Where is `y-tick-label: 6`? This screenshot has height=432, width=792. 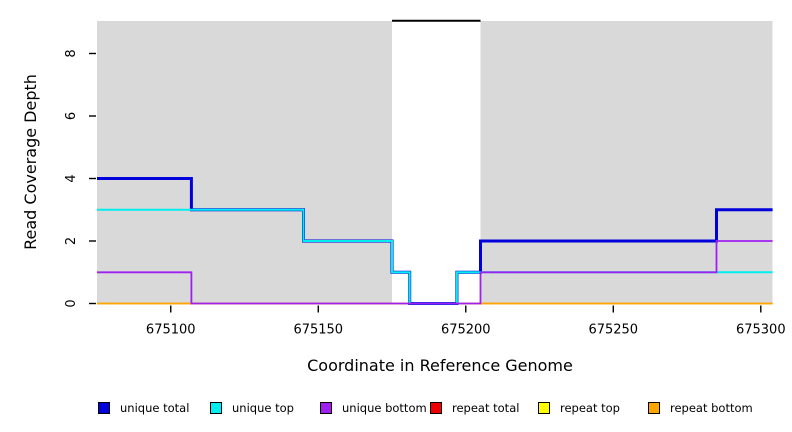 y-tick-label: 6 is located at coordinates (71, 116).